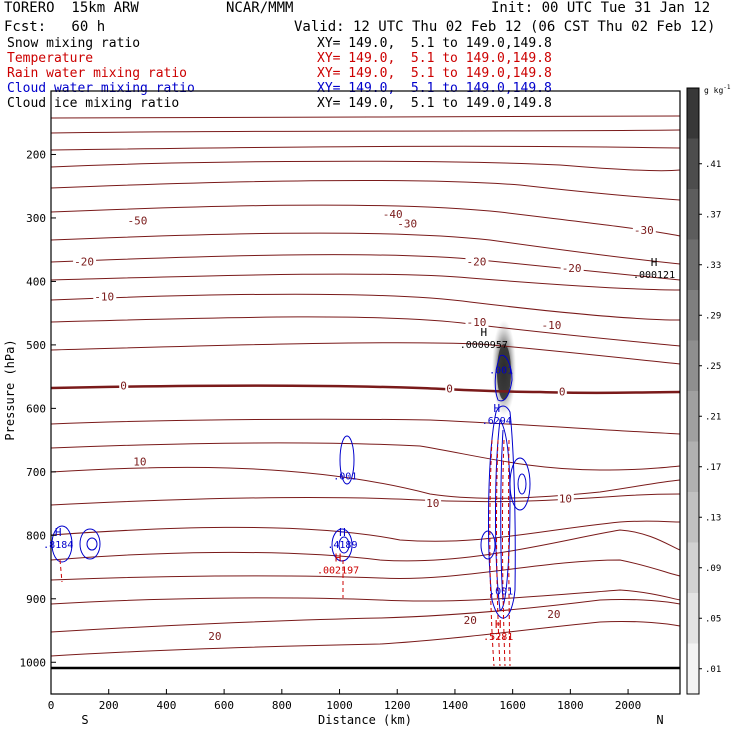 The image size is (740, 740). I want to click on x-tick-label: 800, so click(282, 705).